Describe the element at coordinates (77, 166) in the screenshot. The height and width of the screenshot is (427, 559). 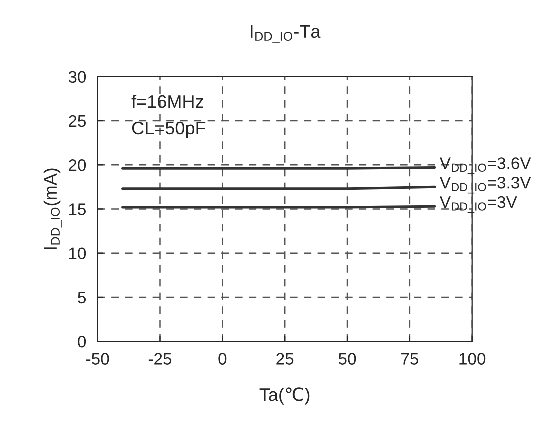
I see `y-tick-label: 20` at that location.